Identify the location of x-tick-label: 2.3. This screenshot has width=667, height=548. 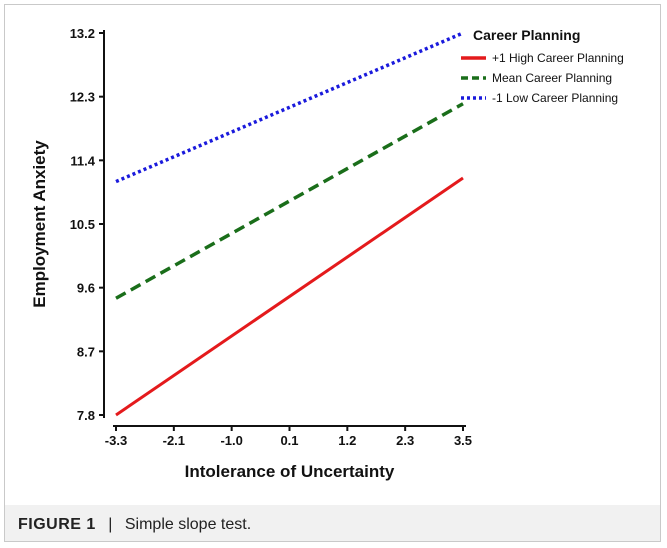
(405, 440).